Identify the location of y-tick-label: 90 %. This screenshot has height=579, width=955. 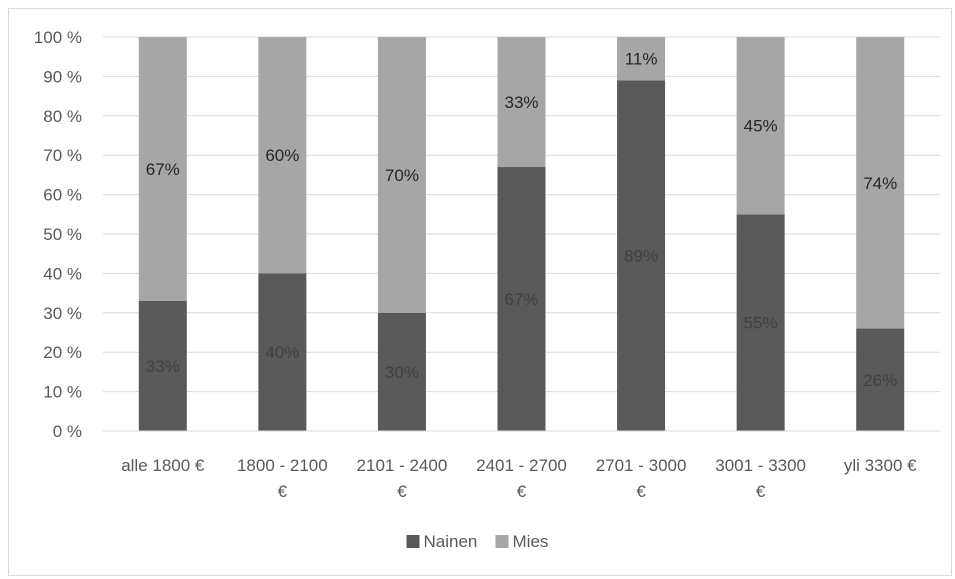
(62, 76).